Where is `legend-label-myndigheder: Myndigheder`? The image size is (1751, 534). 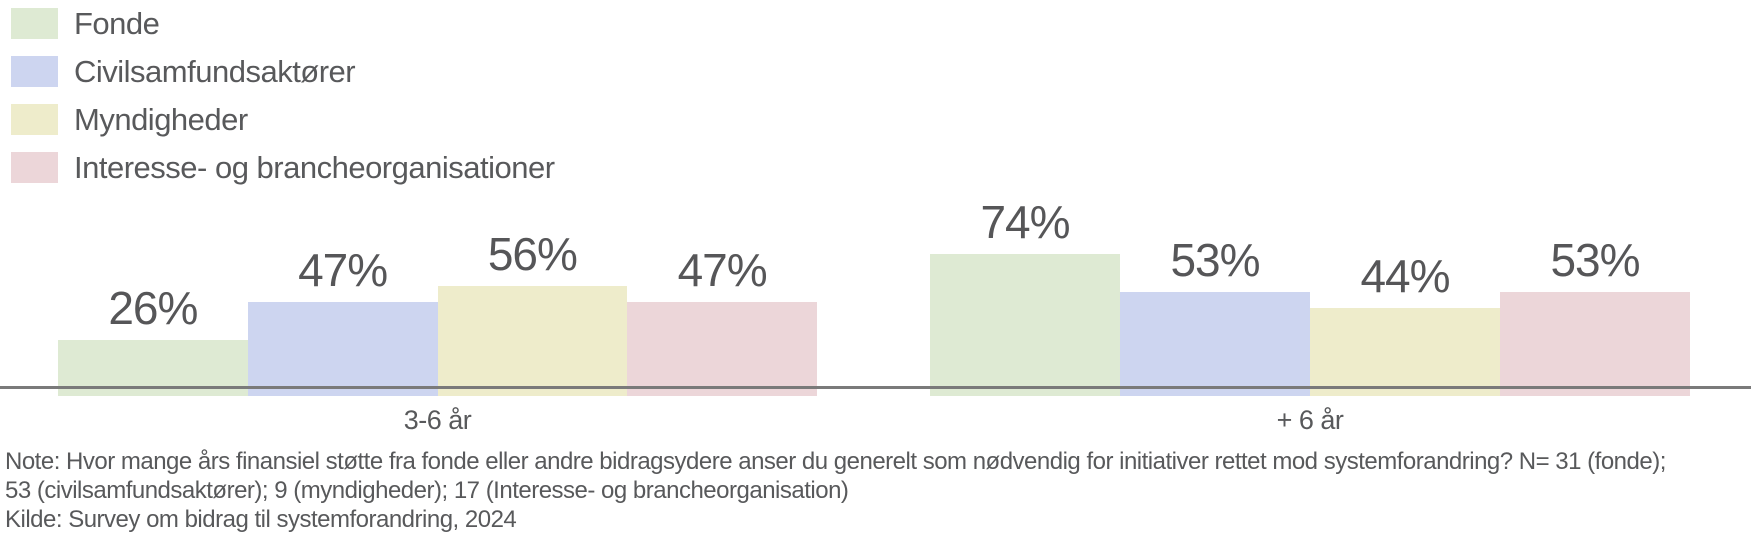 legend-label-myndigheder: Myndigheder is located at coordinates (161, 119).